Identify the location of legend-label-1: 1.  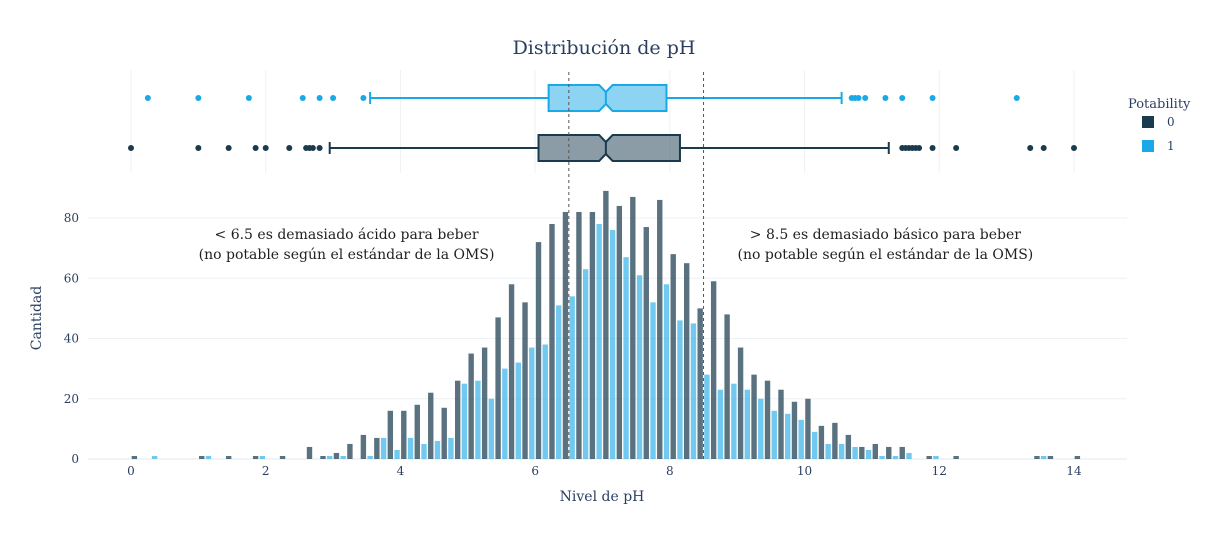
(1171, 146).